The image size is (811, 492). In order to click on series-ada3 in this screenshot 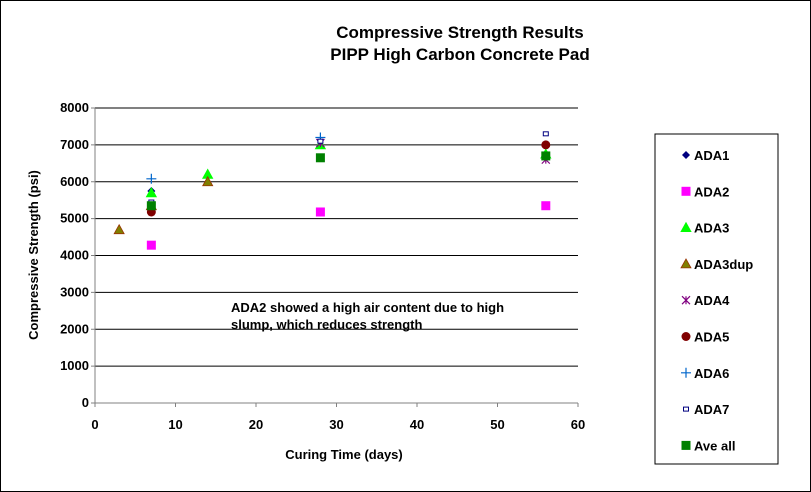, I will do `click(348, 168)`.